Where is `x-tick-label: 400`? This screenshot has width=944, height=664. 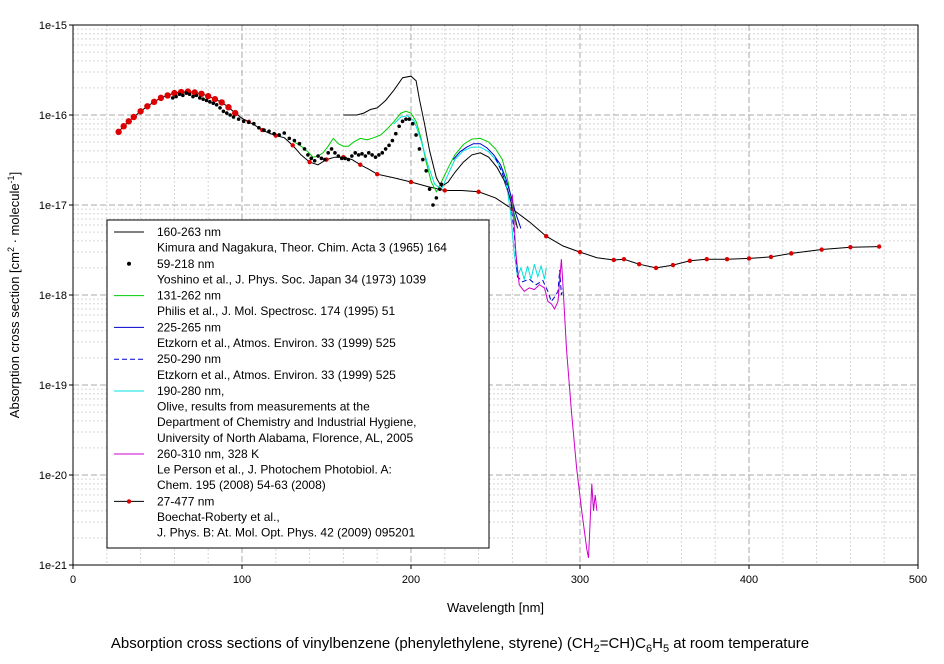
x-tick-label: 400 is located at coordinates (749, 580).